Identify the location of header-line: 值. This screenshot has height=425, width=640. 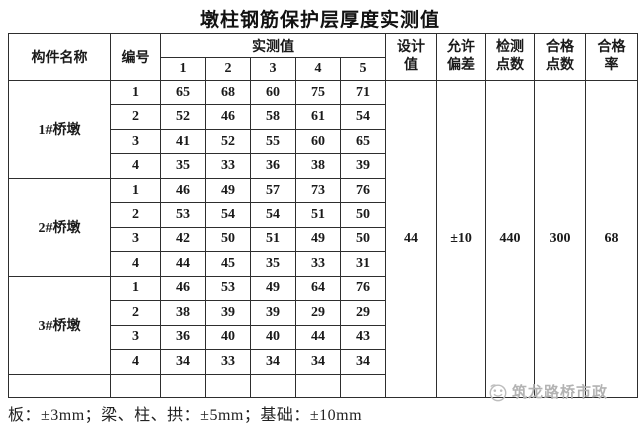
(411, 65).